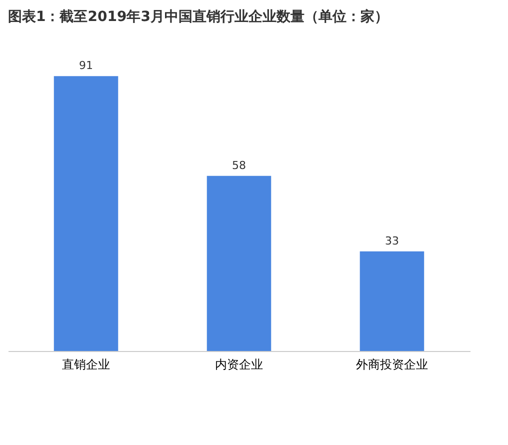  I want to click on data-label: 91, so click(86, 65).